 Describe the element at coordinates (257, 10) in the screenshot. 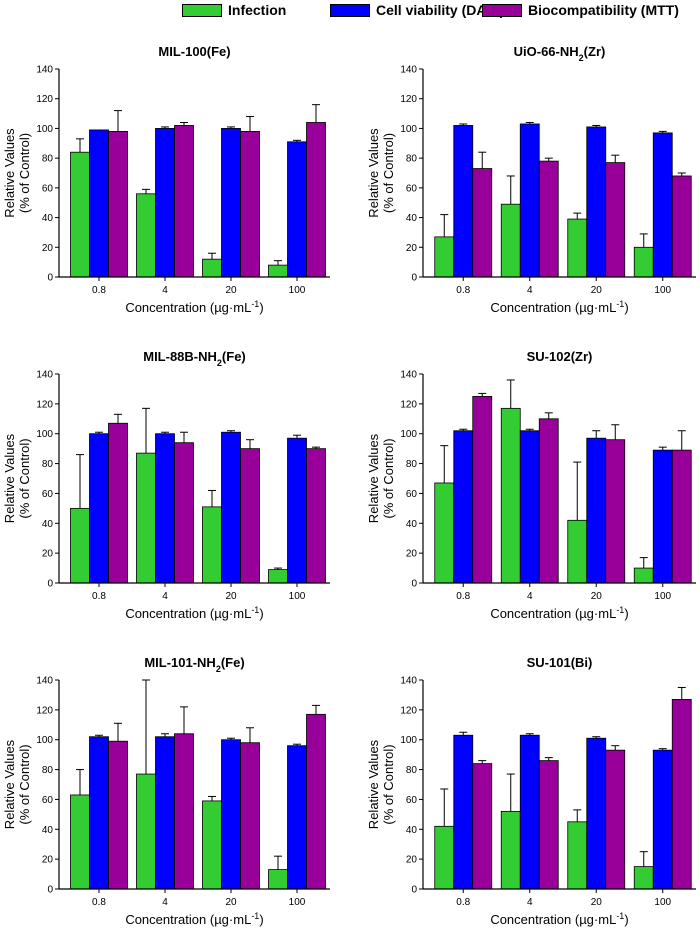

I see `legend-label-infection: Infection` at that location.